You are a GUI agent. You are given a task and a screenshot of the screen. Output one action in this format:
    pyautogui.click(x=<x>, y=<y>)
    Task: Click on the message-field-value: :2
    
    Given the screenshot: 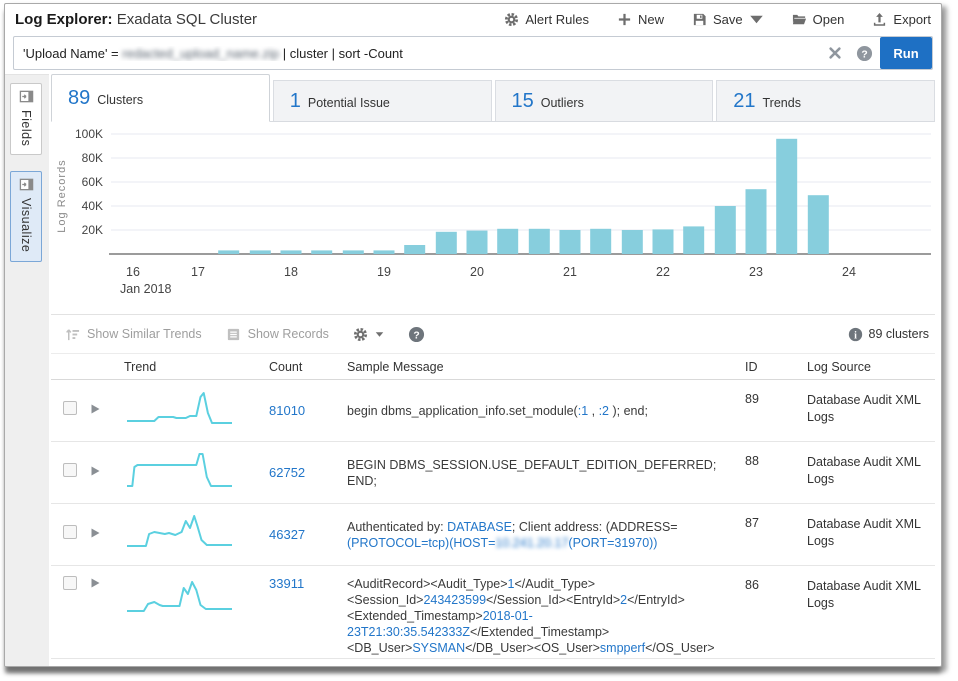 What is the action you would take?
    pyautogui.click(x=604, y=410)
    